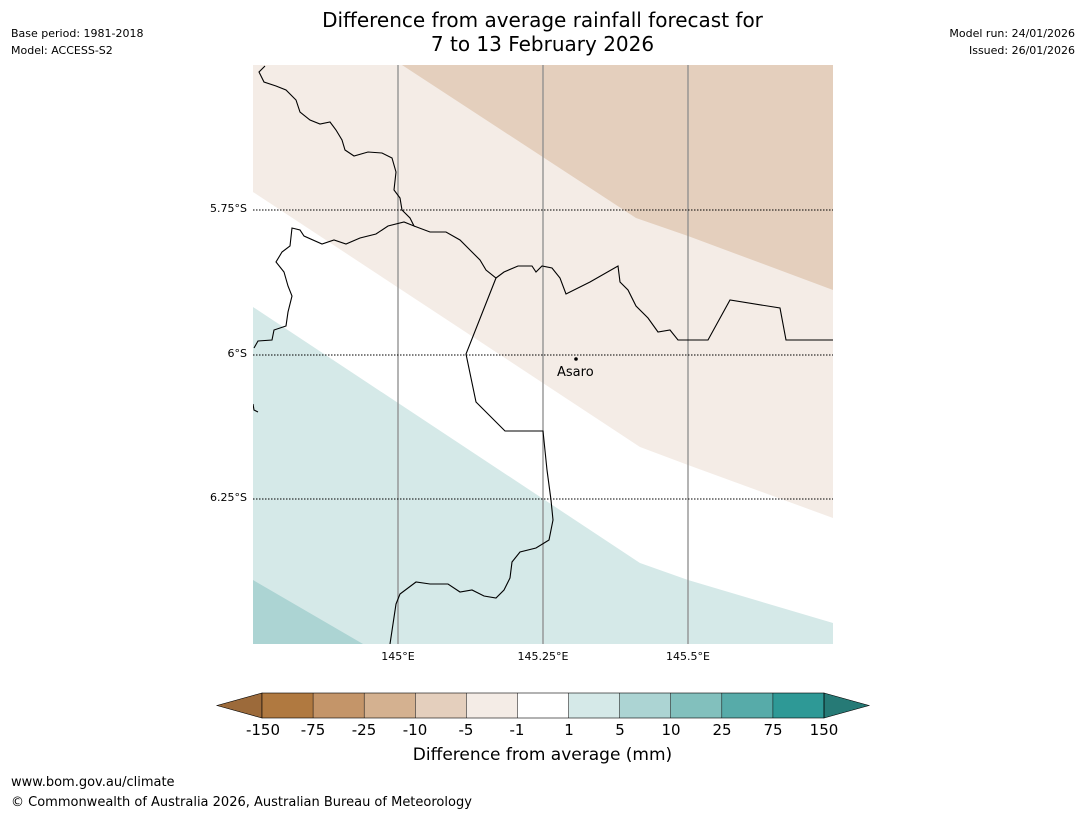 The image size is (1085, 816). Describe the element at coordinates (364, 730) in the screenshot. I see `colorbar-tick-label: -25` at that location.